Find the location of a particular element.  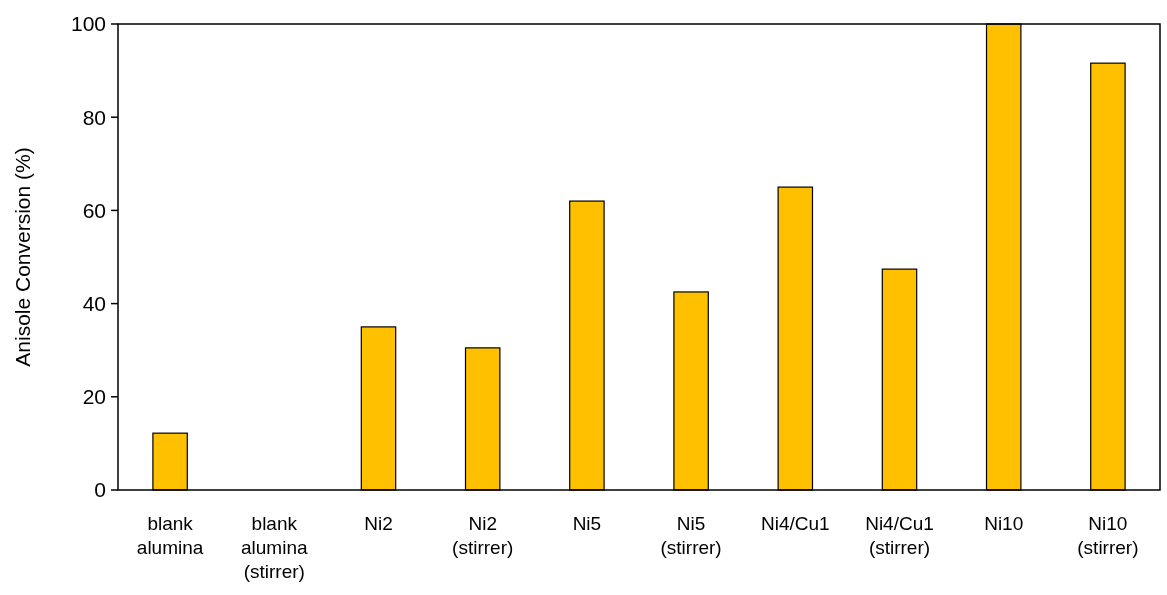

x-tick-label: Ni5 is located at coordinates (587, 523).